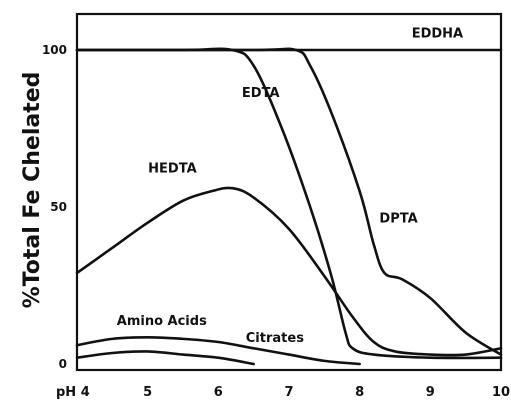 Image resolution: width=511 pixels, height=412 pixels. What do you see at coordinates (63, 364) in the screenshot?
I see `y-tick-label: 0` at bounding box center [63, 364].